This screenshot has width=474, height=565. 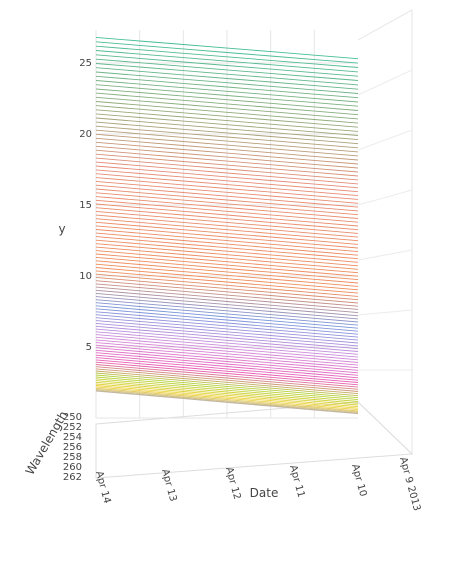 What do you see at coordinates (72, 467) in the screenshot?
I see `wavelength-tick-label: 260` at bounding box center [72, 467].